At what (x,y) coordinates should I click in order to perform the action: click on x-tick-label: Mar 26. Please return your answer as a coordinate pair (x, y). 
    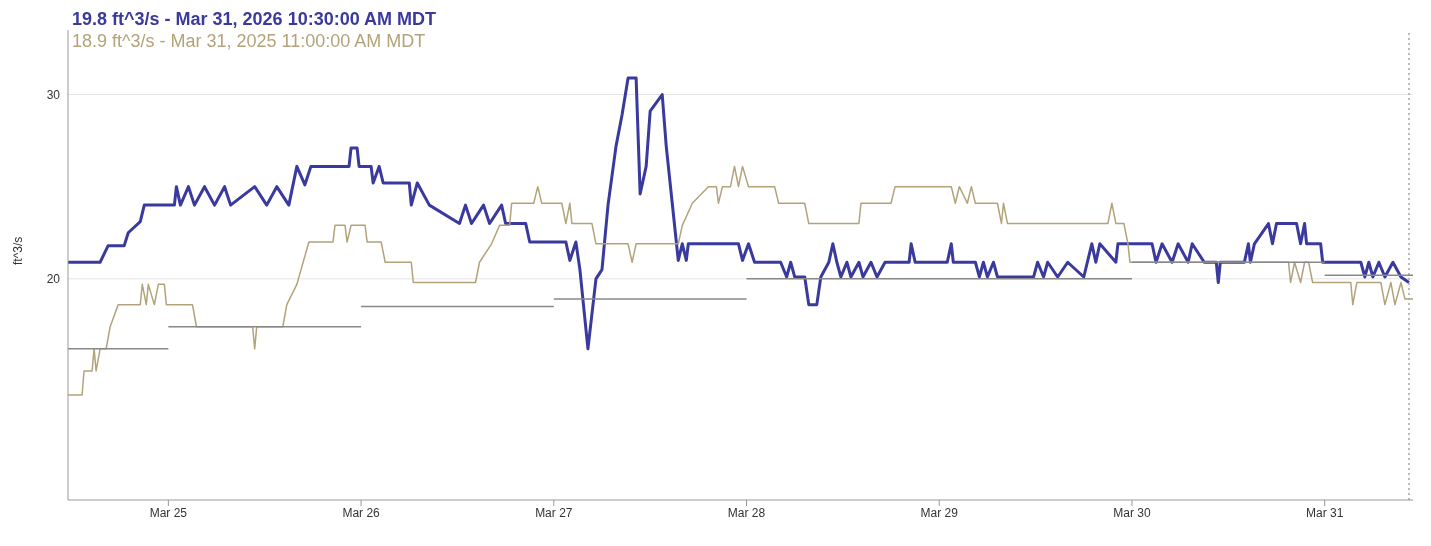
    Looking at the image, I should click on (361, 512).